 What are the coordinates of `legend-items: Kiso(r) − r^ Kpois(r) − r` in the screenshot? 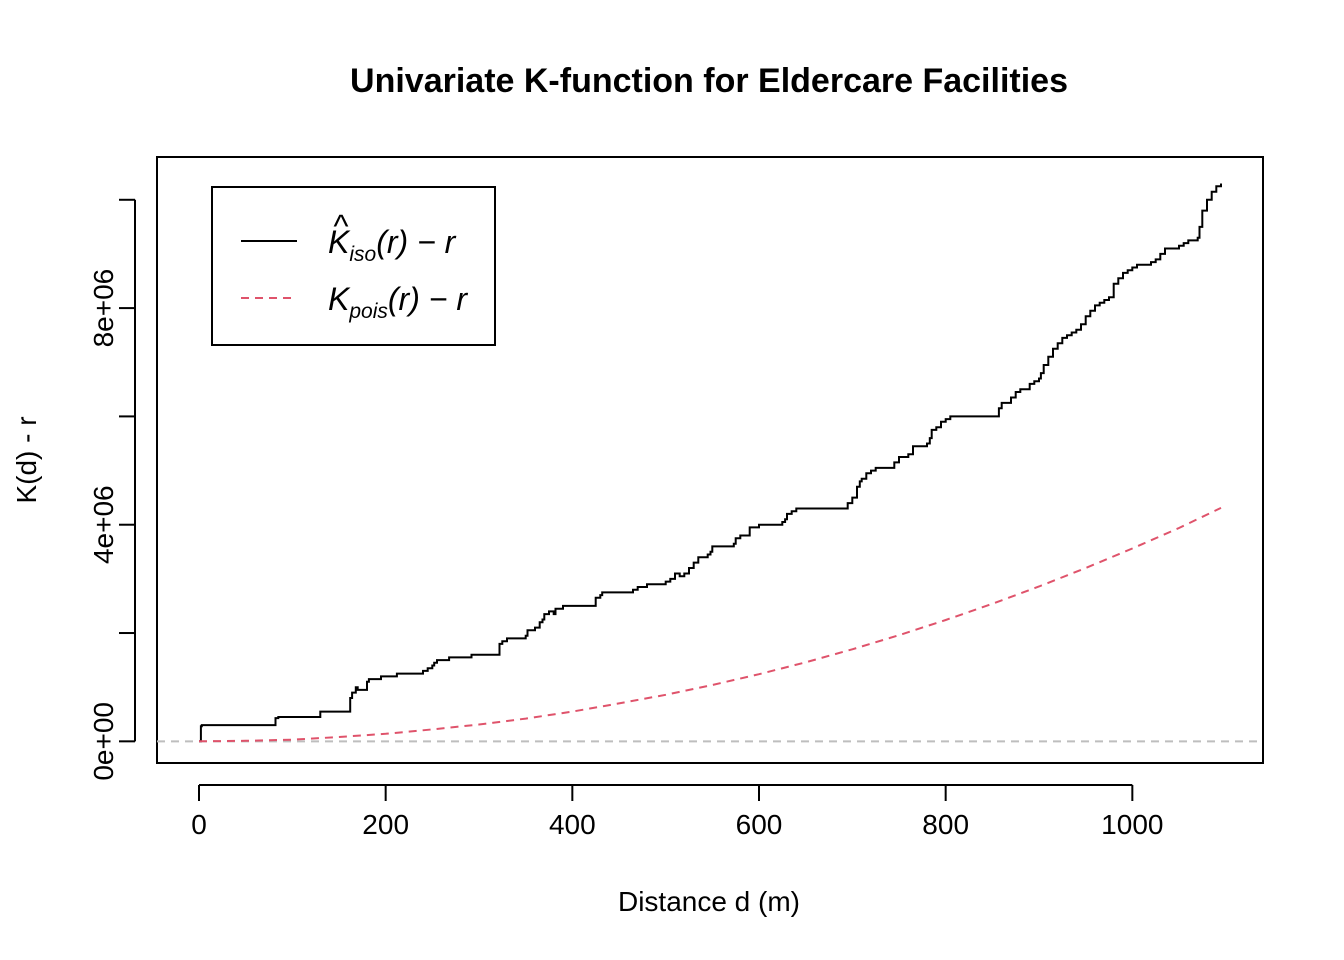 It's located at (354, 265).